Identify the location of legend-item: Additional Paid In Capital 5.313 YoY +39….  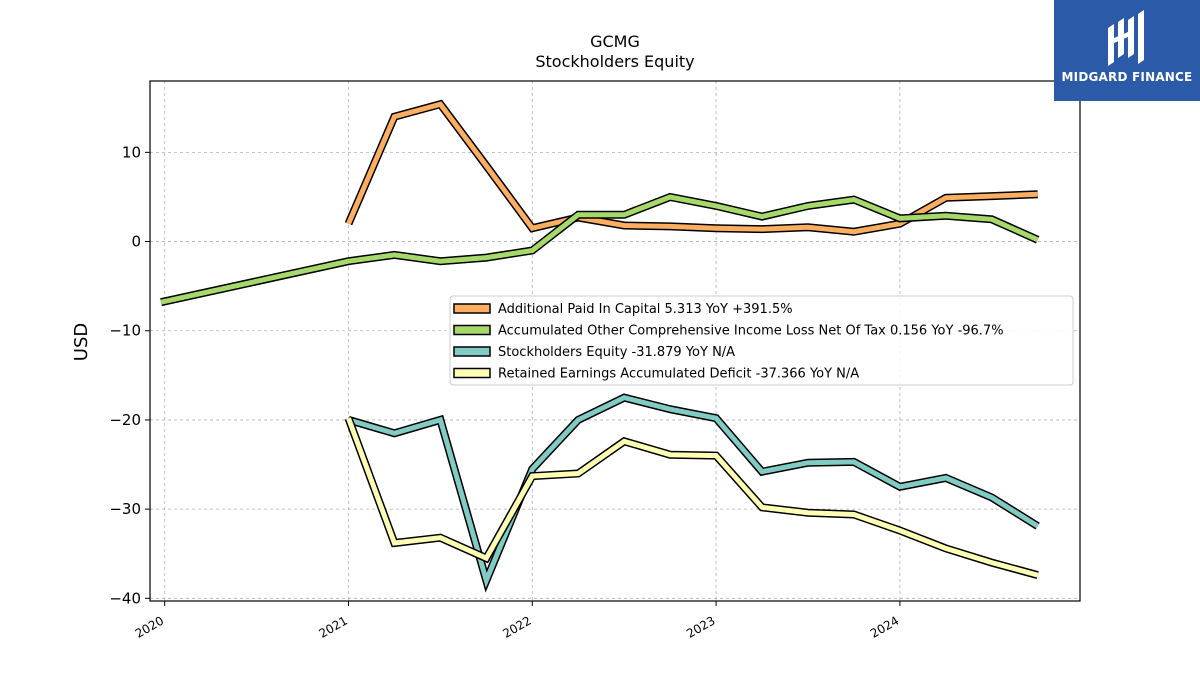
(623, 309).